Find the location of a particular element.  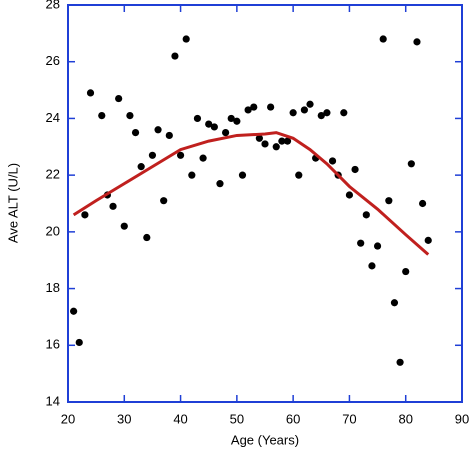

x-axis-label: Age (Years) is located at coordinates (265, 439).